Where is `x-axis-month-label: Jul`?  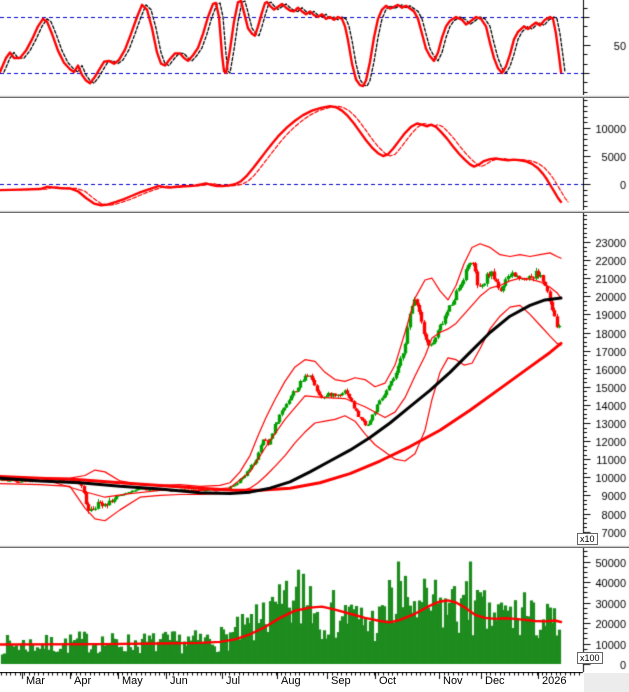 x-axis-month-label: Jul is located at coordinates (233, 681).